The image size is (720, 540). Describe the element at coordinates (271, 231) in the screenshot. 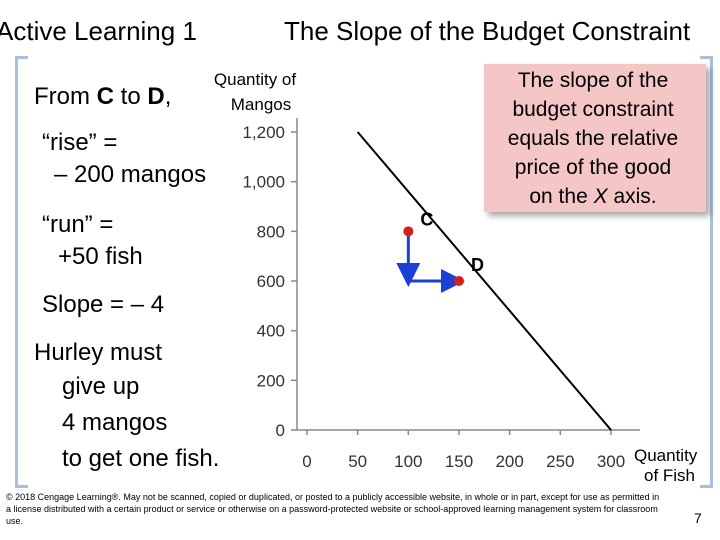

I see `y-tick-label: 800` at that location.